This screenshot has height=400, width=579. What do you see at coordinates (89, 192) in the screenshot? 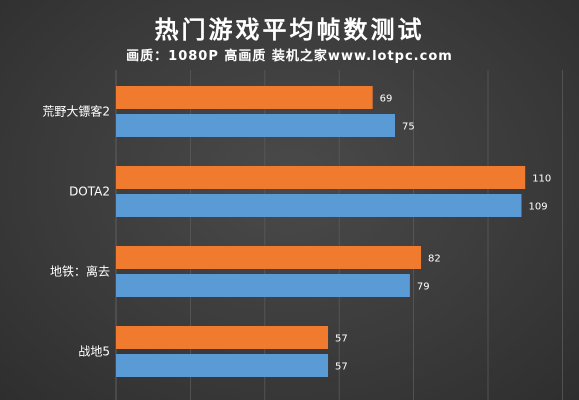
I see `category-label: DOTA2` at bounding box center [89, 192].